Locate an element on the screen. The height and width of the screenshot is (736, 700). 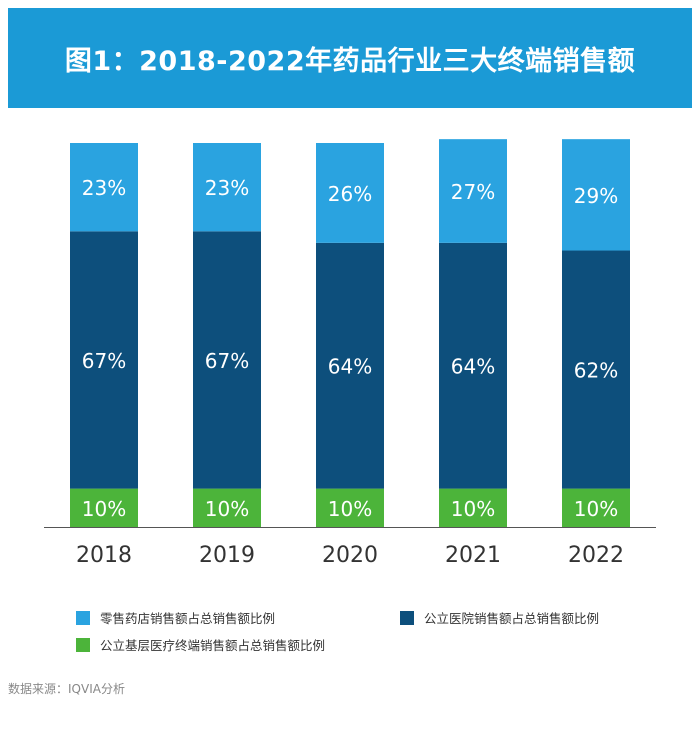
legend-swatch-primary is located at coordinates (83, 644).